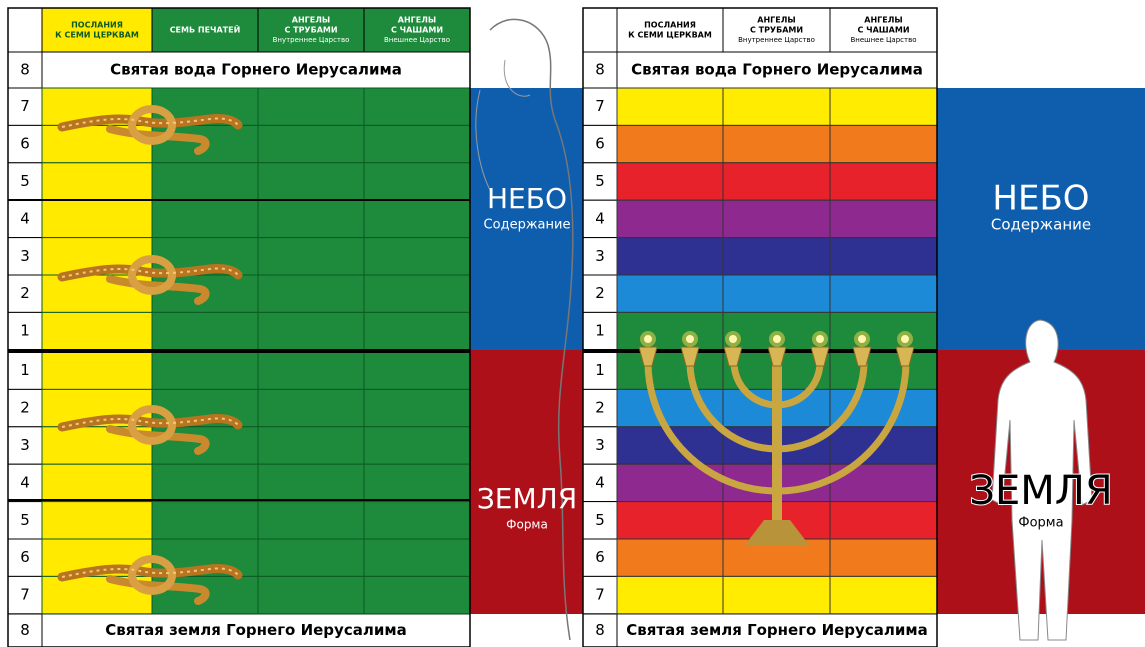 Image resolution: width=1145 pixels, height=647 pixels. What do you see at coordinates (205, 29) in the screenshot?
I see `column-header: СЕМЬ ПЕЧАТЕЙ` at bounding box center [205, 29].